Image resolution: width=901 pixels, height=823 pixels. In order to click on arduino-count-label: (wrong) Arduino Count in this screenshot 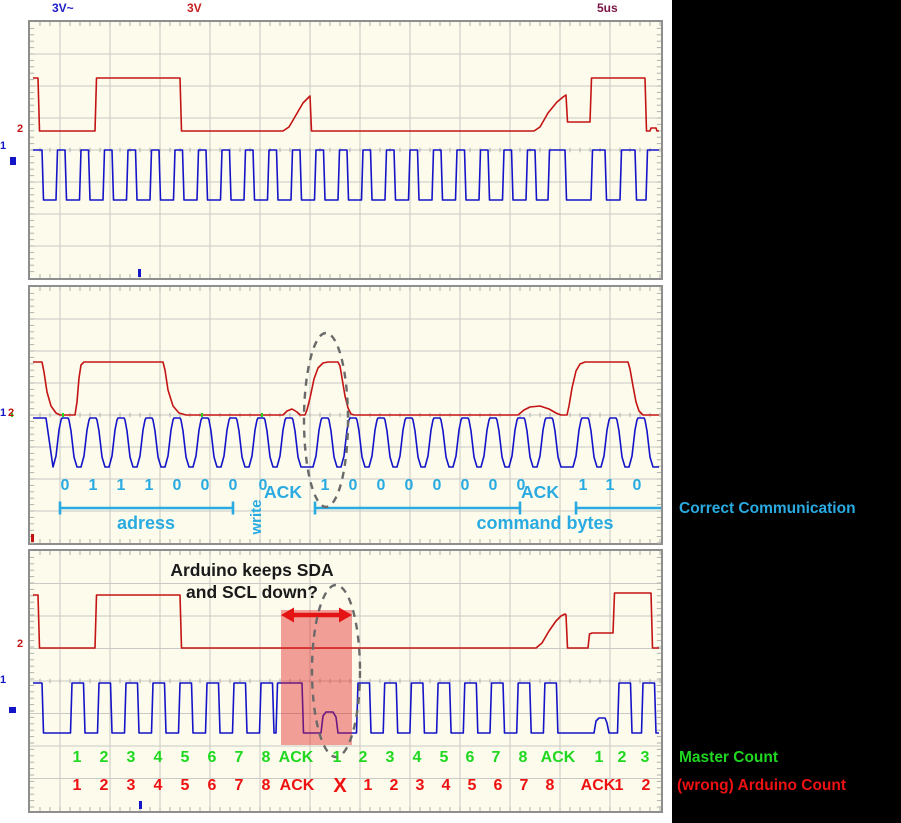, I will do `click(762, 785)`.